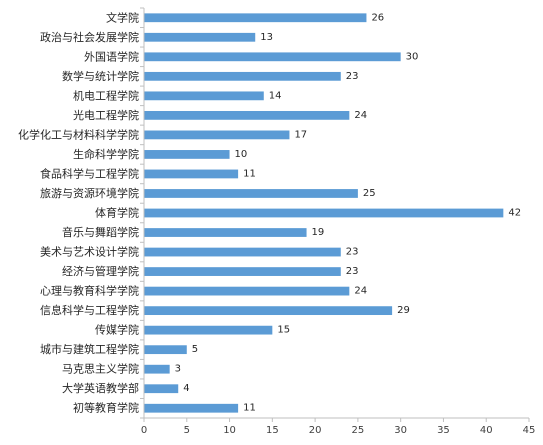  What do you see at coordinates (89, 193) in the screenshot?
I see `category-label: 旅游与资源环境学院` at bounding box center [89, 193].